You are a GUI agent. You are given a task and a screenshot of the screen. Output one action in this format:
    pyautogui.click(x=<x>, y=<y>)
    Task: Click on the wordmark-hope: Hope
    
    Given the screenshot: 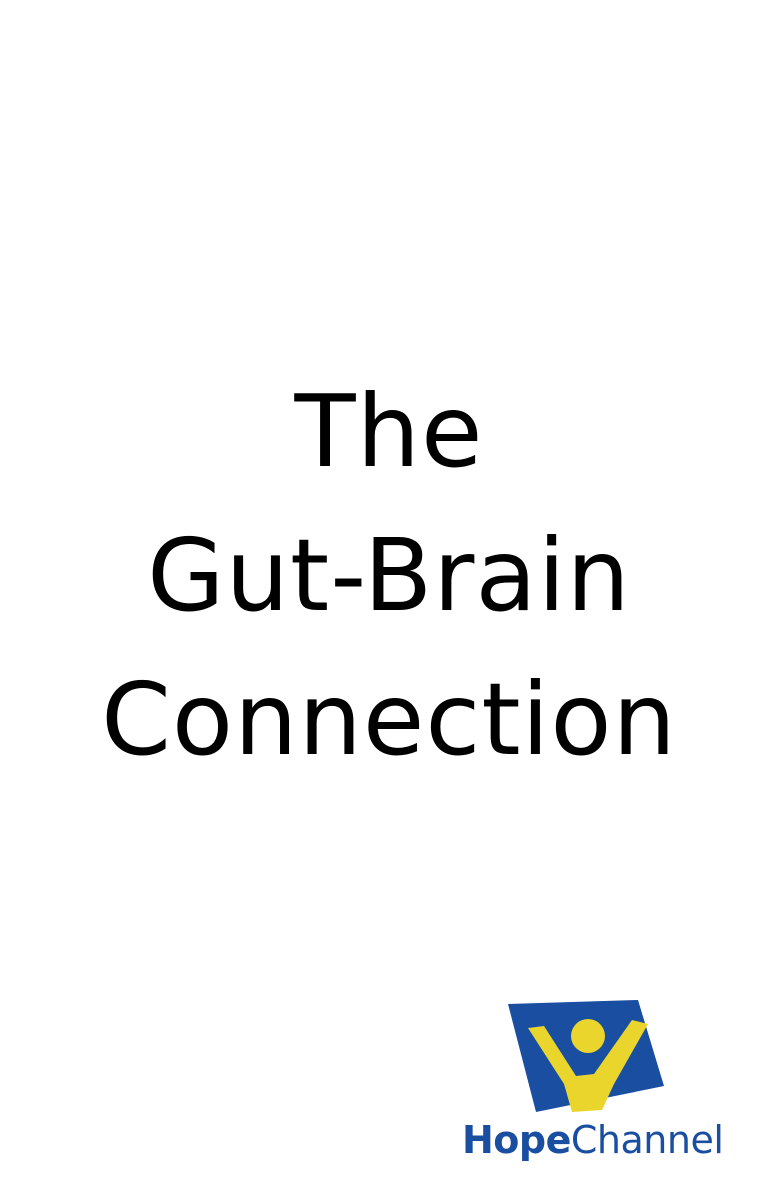 What is the action you would take?
    pyautogui.click(x=516, y=1140)
    